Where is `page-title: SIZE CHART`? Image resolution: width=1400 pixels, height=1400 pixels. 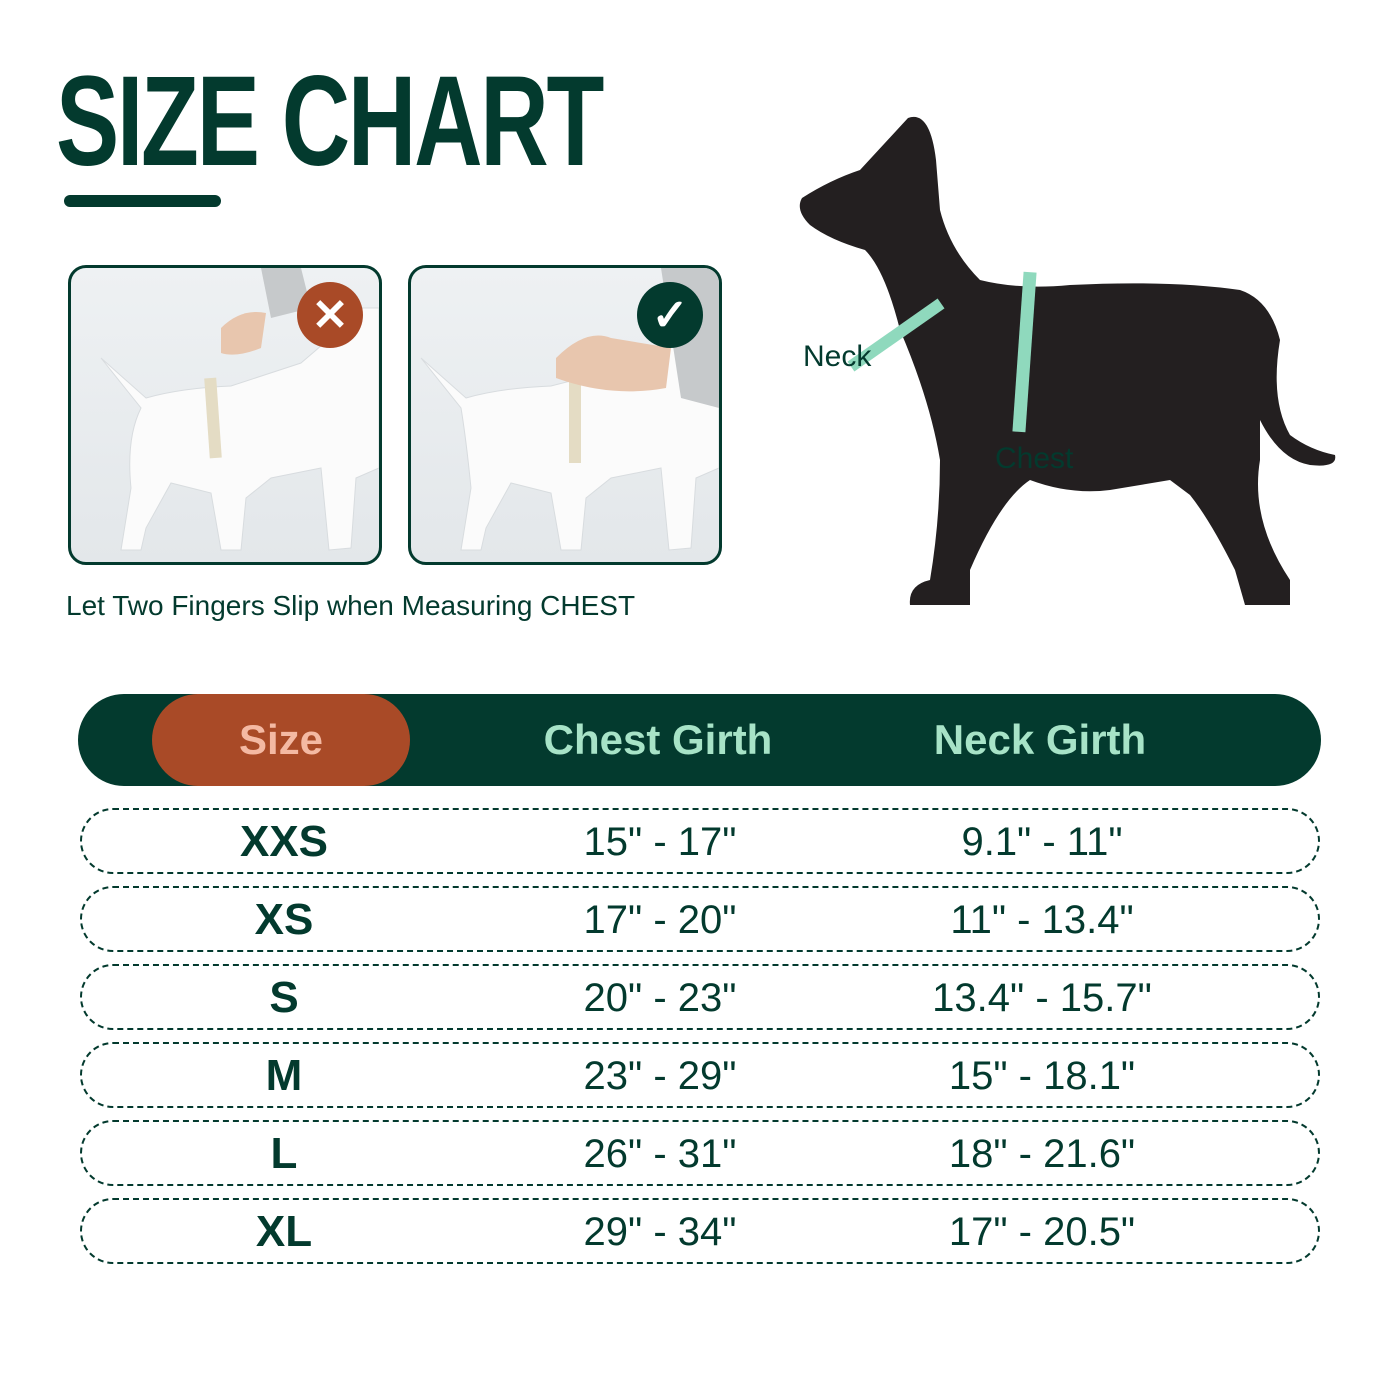 page-title: SIZE CHART is located at coordinates (330, 121).